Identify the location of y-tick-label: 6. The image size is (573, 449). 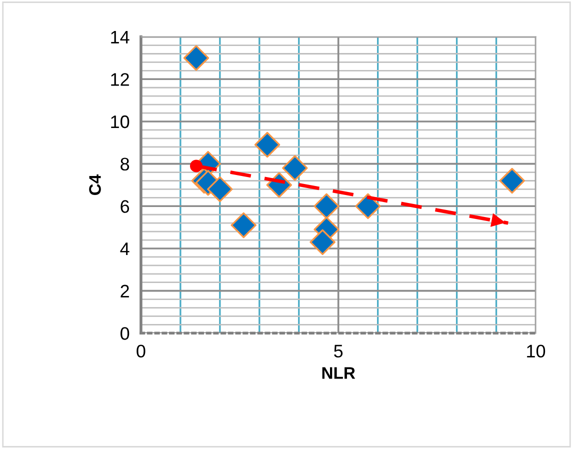
(125, 206).